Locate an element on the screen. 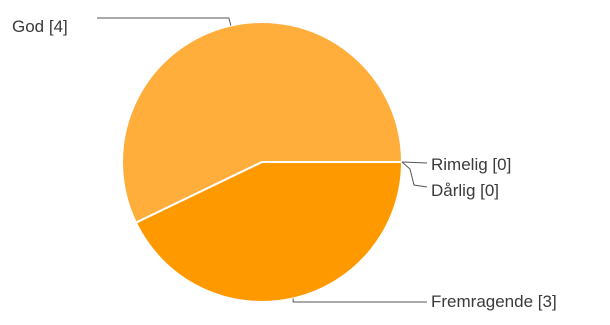 Image resolution: width=610 pixels, height=325 pixels. slice-label-fremragende: Fremragende [3] is located at coordinates (494, 301).